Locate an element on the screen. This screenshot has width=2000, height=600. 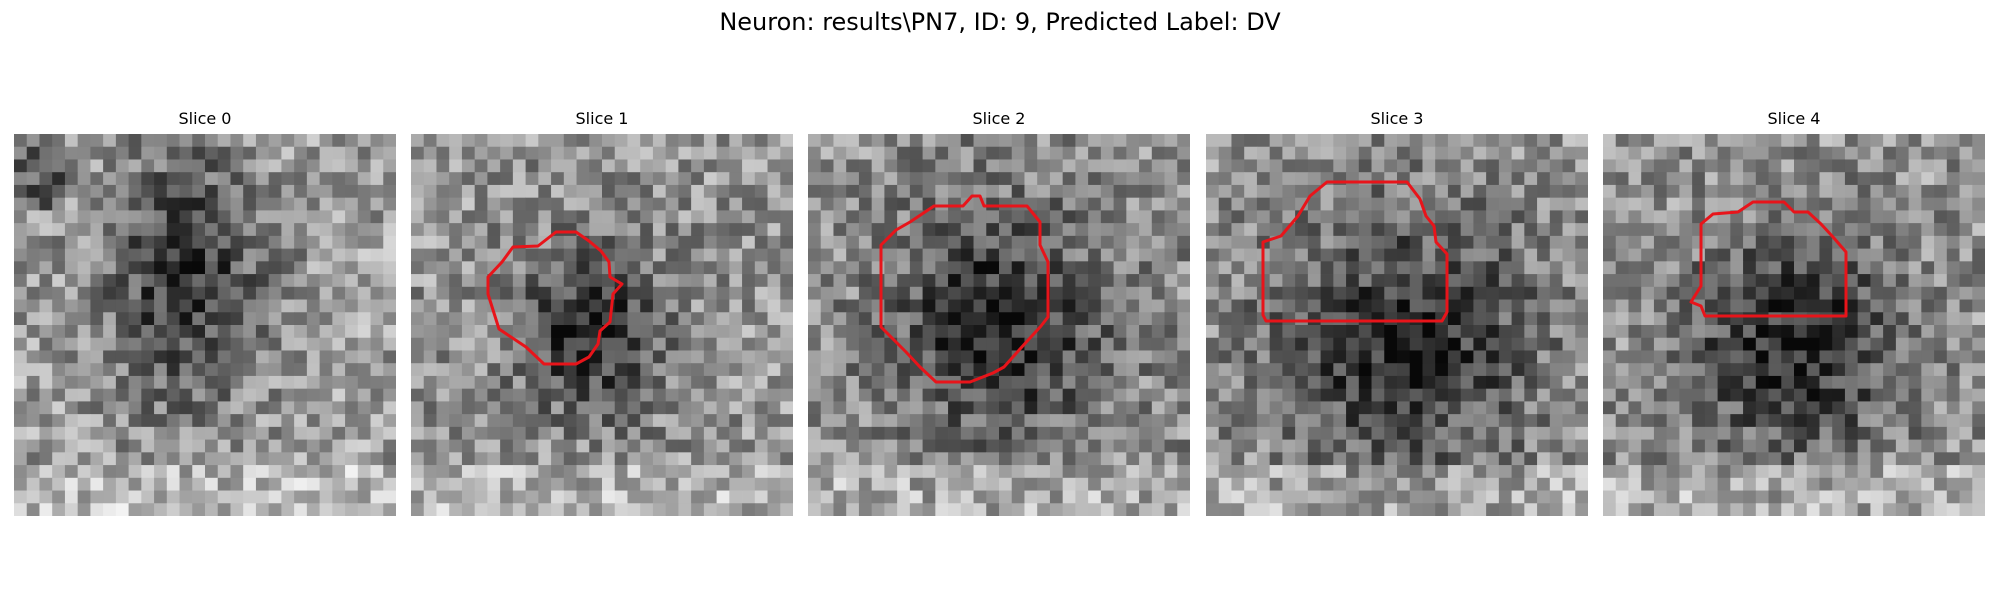
slice-4-image is located at coordinates (1794, 325).